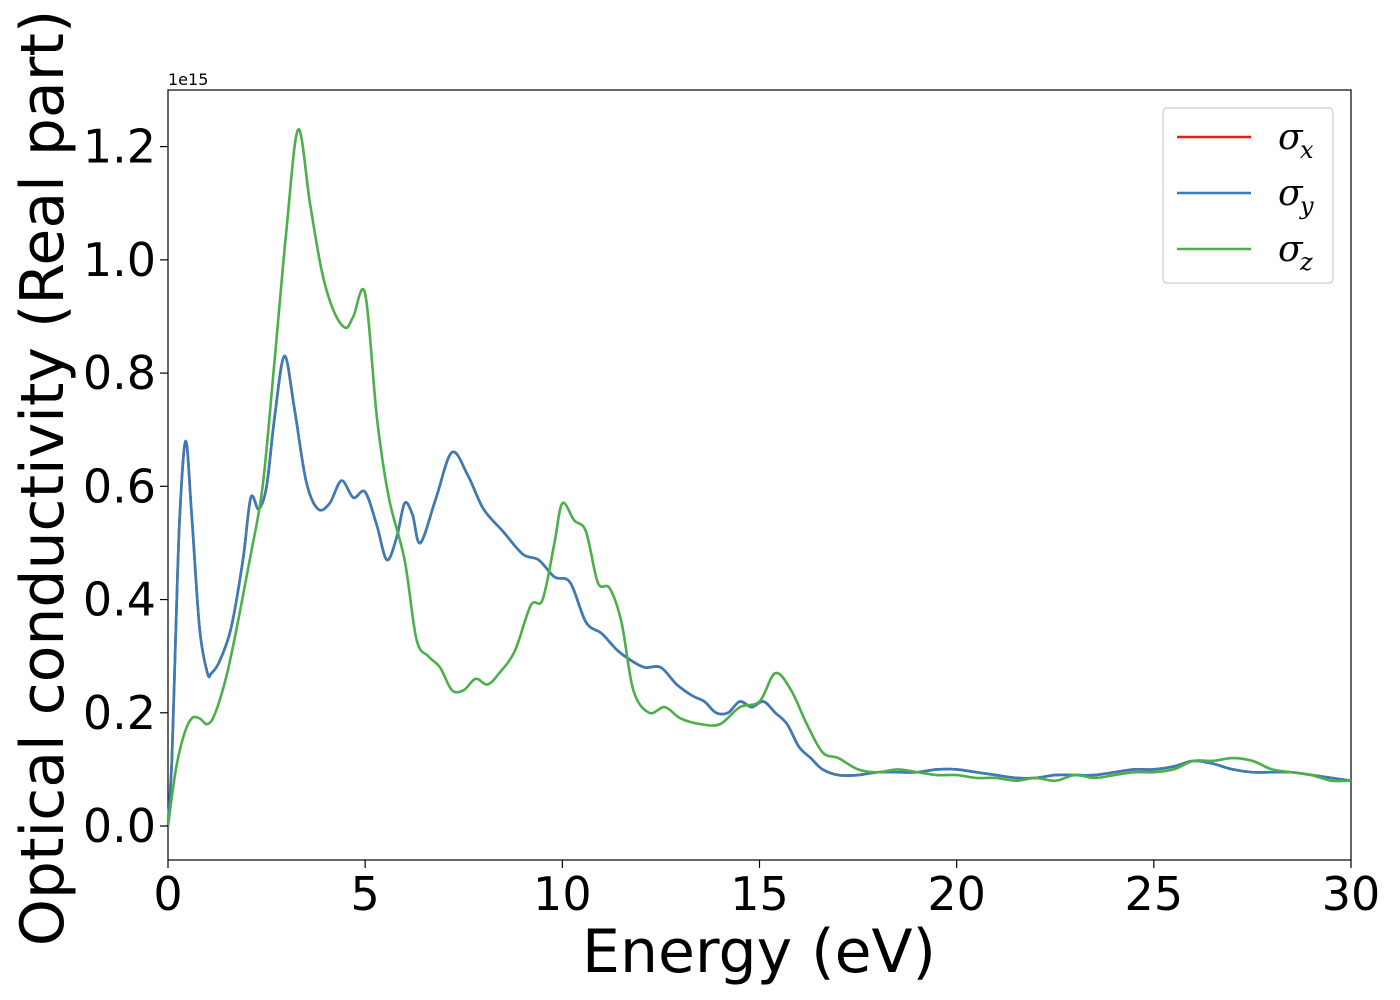 Image resolution: width=1400 pixels, height=1000 pixels. I want to click on y-tick-label: 0.4, so click(119, 600).